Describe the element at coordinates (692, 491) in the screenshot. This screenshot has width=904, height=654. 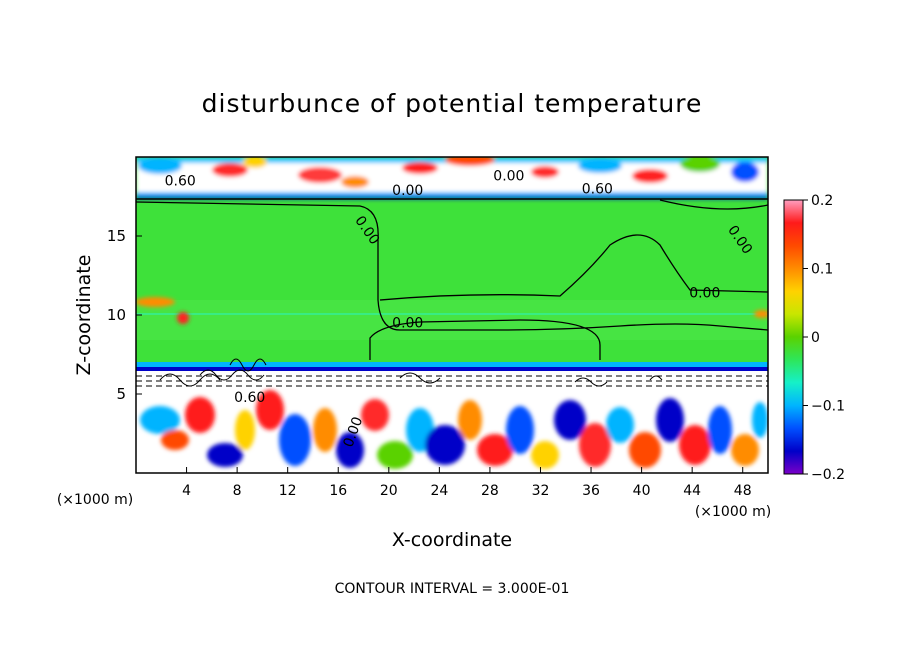
I see `x-tick-label: 44` at that location.